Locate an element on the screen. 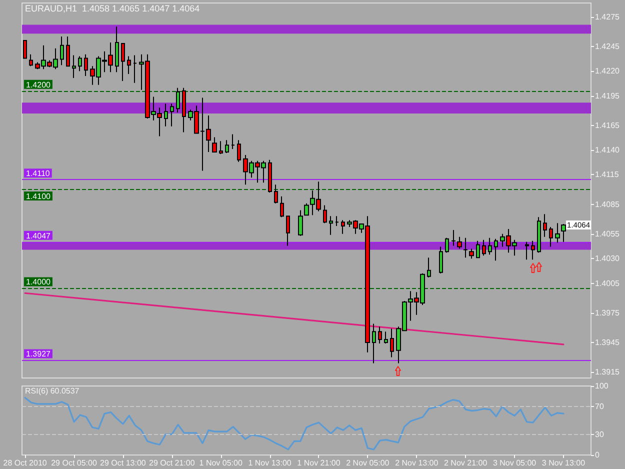  x-tick-label: 2 Nov 13:00 is located at coordinates (417, 463).